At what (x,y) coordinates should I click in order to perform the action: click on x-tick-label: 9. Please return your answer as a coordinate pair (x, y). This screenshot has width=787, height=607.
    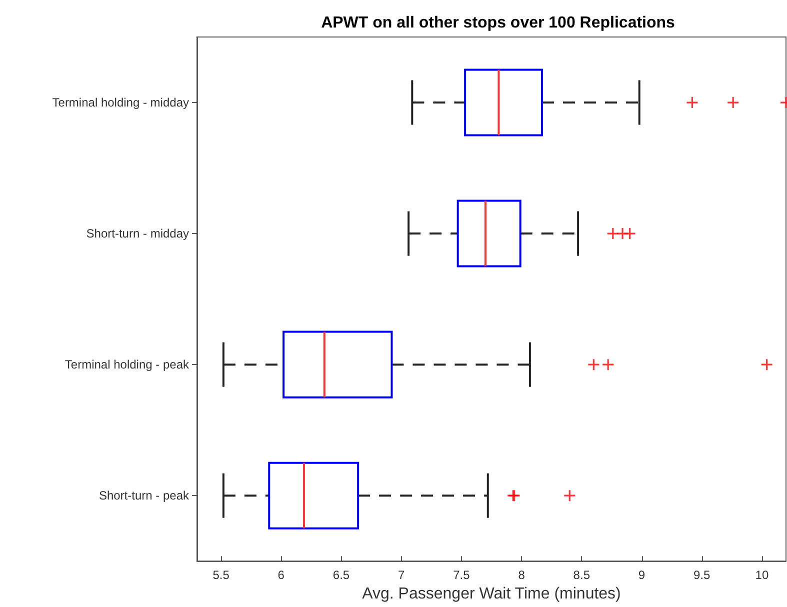
    Looking at the image, I should click on (642, 575).